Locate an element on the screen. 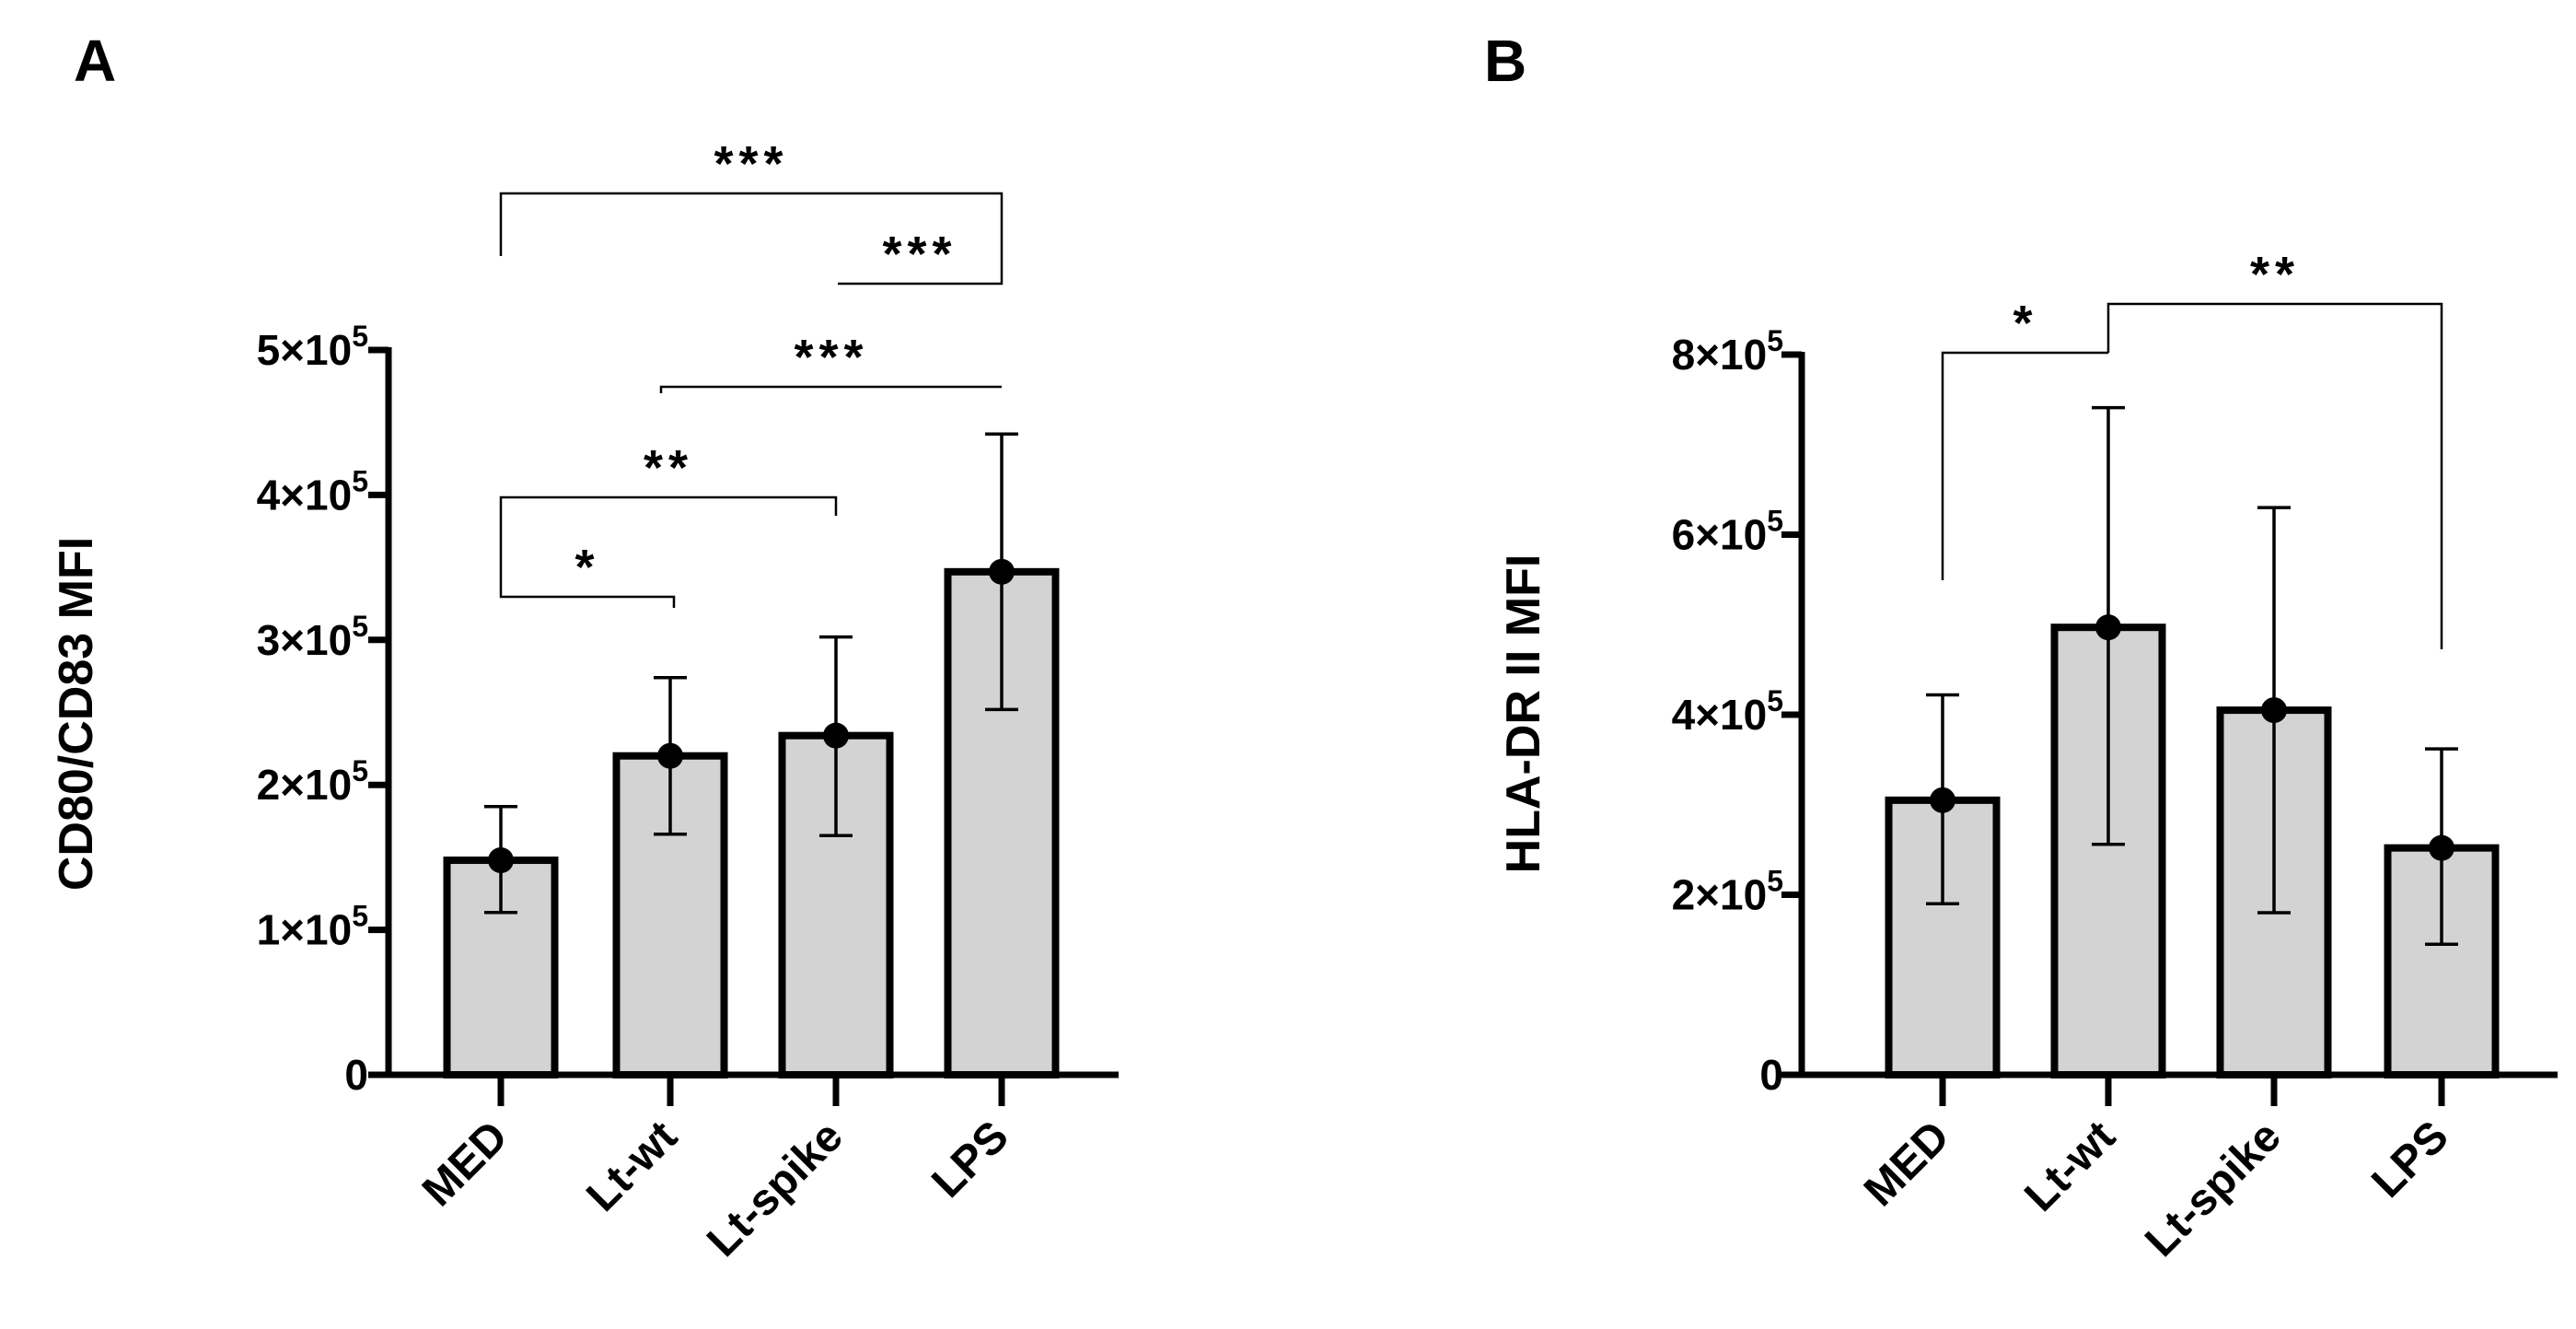 Image resolution: width=2576 pixels, height=1329 pixels. y-tick-label: 6×10⁵ is located at coordinates (1727, 532).